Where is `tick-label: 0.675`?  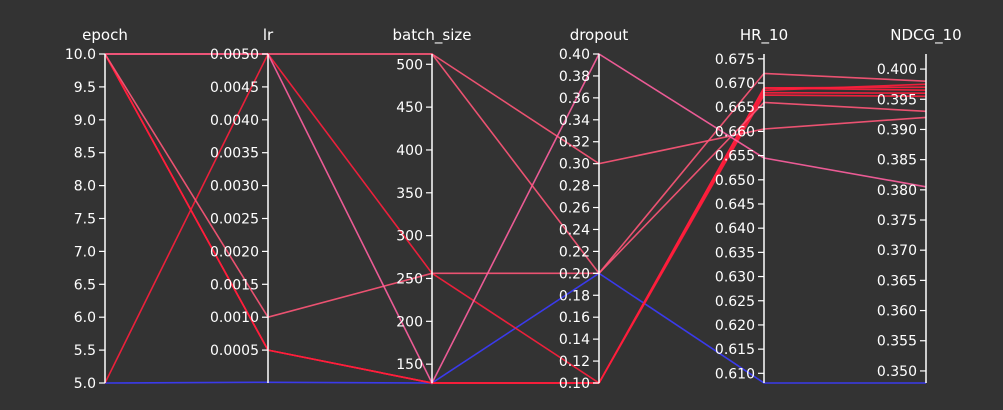 tick-label: 0.675 is located at coordinates (735, 60).